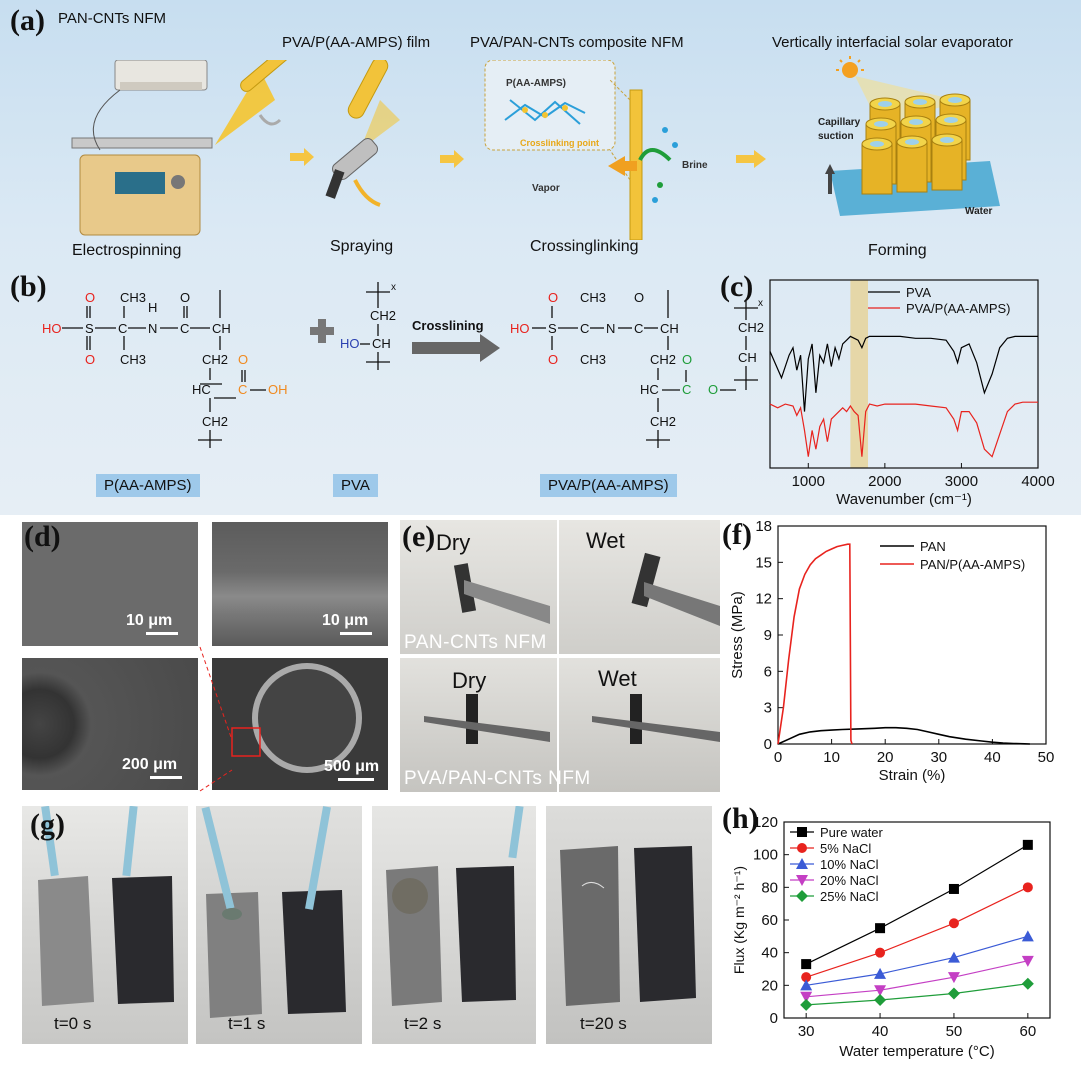 The width and height of the screenshot is (1081, 1068). What do you see at coordinates (938, 757) in the screenshot?
I see `x-tick-label-3: 30` at bounding box center [938, 757].